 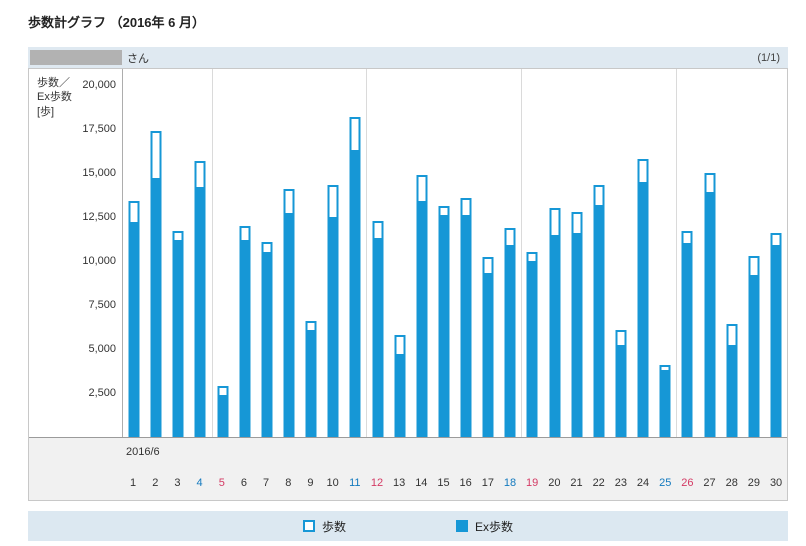 What do you see at coordinates (75, 469) in the screenshot?
I see `x-axis-spacer` at bounding box center [75, 469].